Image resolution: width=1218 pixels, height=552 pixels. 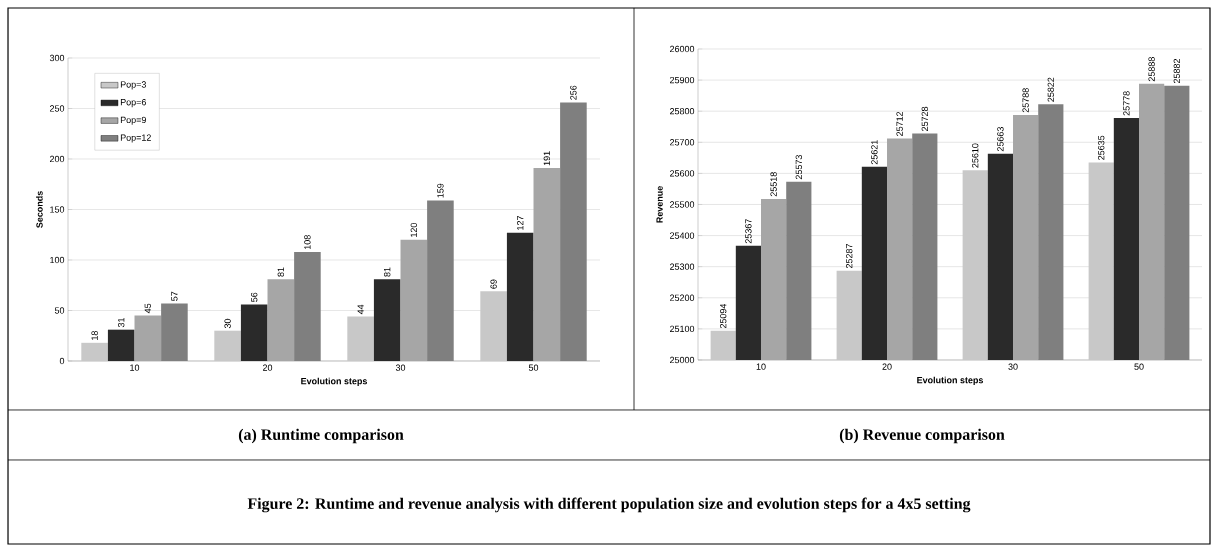 What do you see at coordinates (57, 58) in the screenshot?
I see `y-tick-label: 300` at bounding box center [57, 58].